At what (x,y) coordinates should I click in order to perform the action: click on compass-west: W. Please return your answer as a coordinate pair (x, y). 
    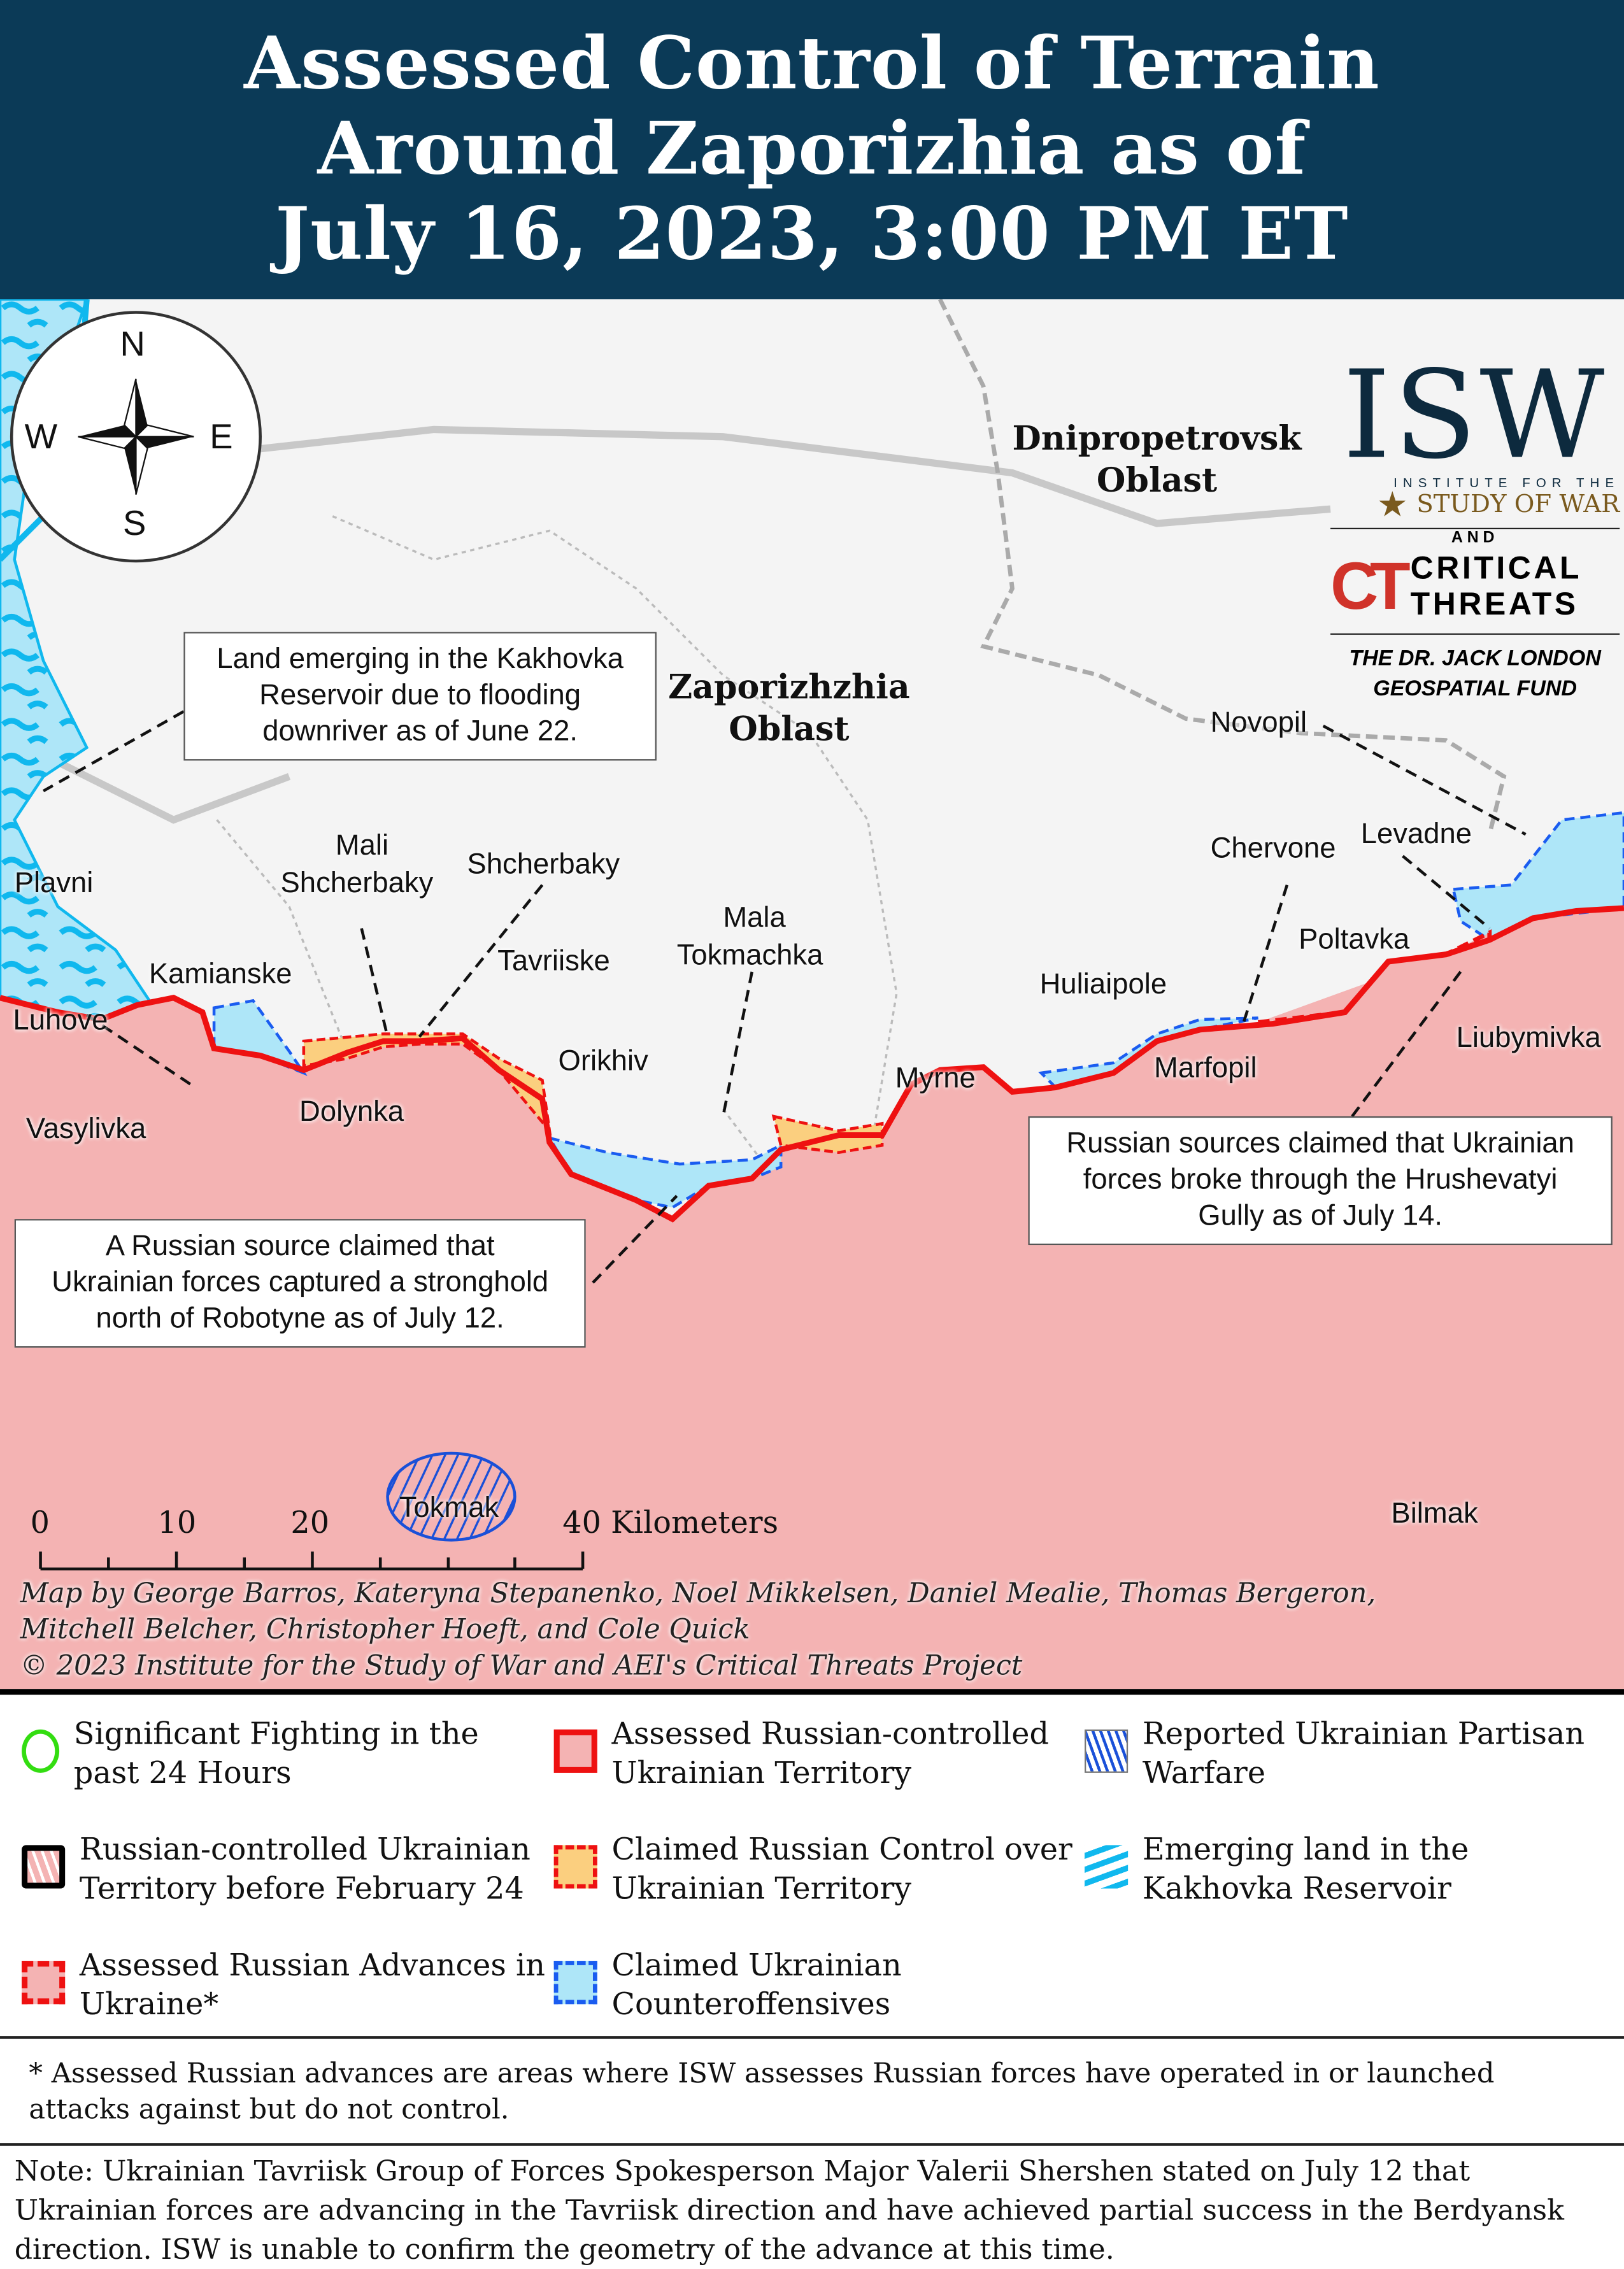
    Looking at the image, I should click on (41, 438).